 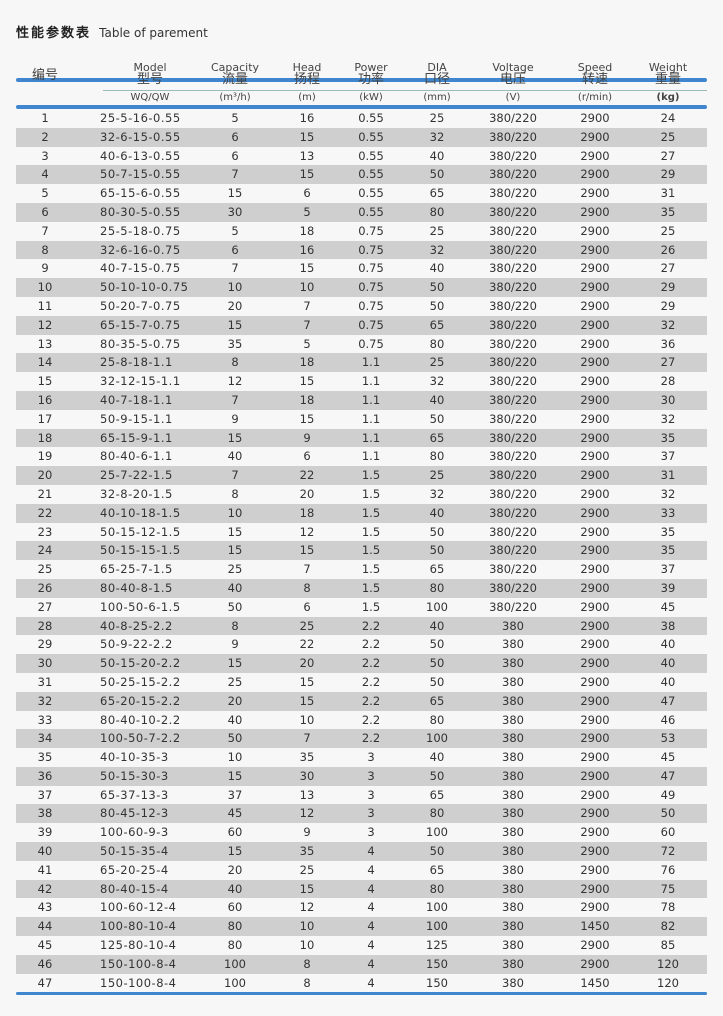 I want to click on cell-number: 26, so click(x=45, y=587).